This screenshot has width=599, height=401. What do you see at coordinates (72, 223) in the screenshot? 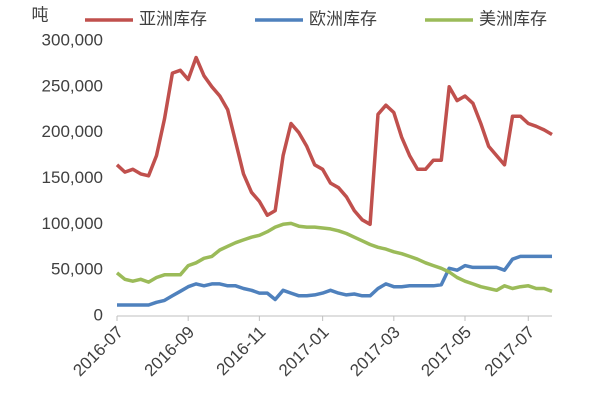
I see `y-tick-label: 100,000` at bounding box center [72, 223].